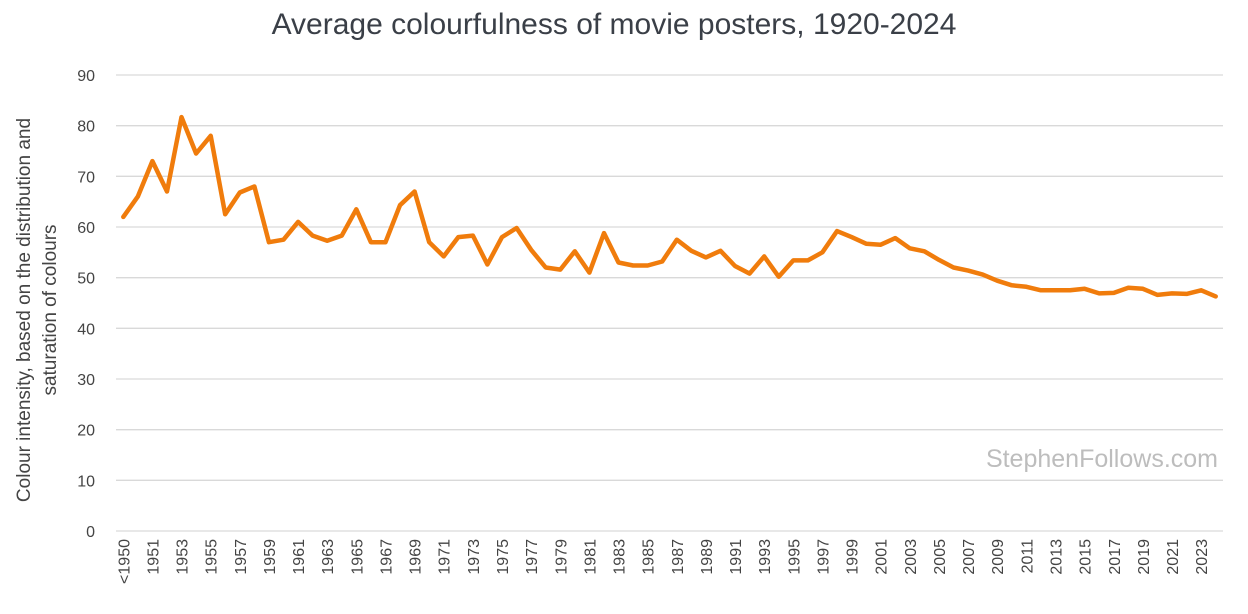  What do you see at coordinates (1086, 557) in the screenshot?
I see `x-tick-label: 2015` at bounding box center [1086, 557].